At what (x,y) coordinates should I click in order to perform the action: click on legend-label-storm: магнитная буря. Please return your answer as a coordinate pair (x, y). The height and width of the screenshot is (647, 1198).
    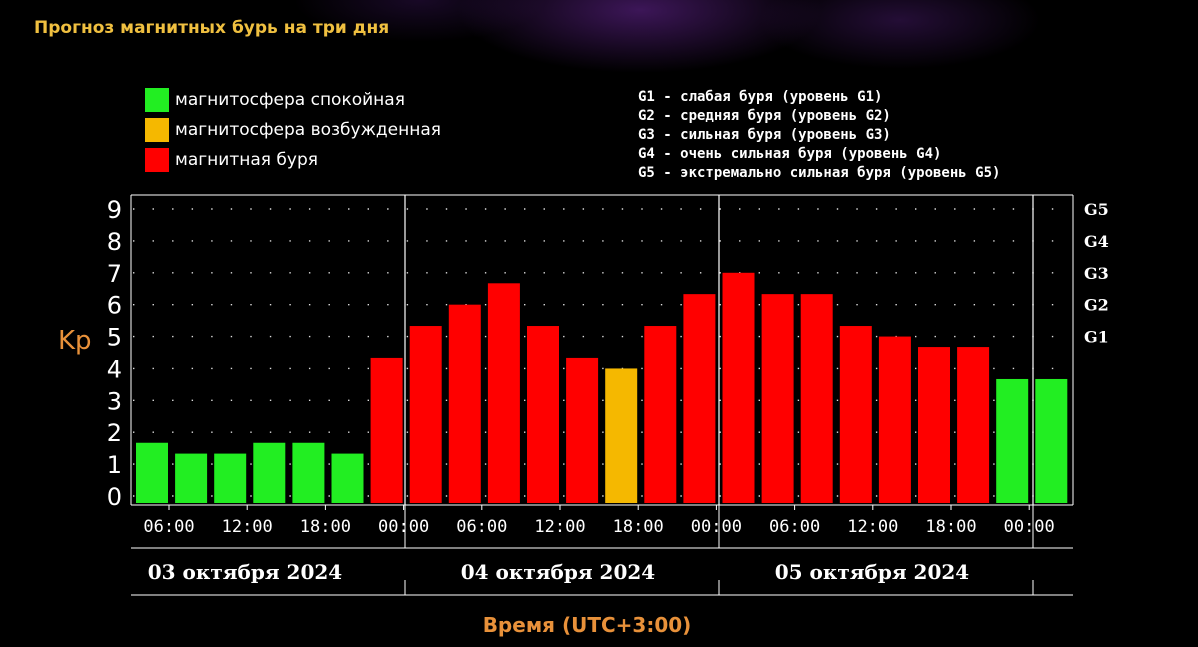
    Looking at the image, I should click on (246, 160).